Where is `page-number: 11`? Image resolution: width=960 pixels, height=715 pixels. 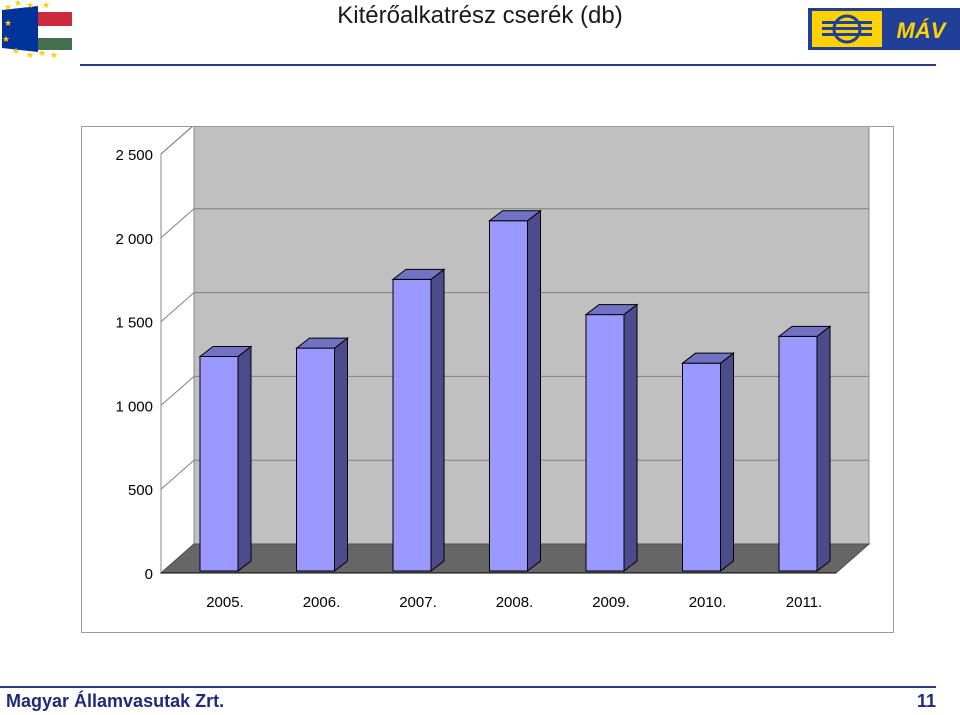 page-number: 11 is located at coordinates (926, 701).